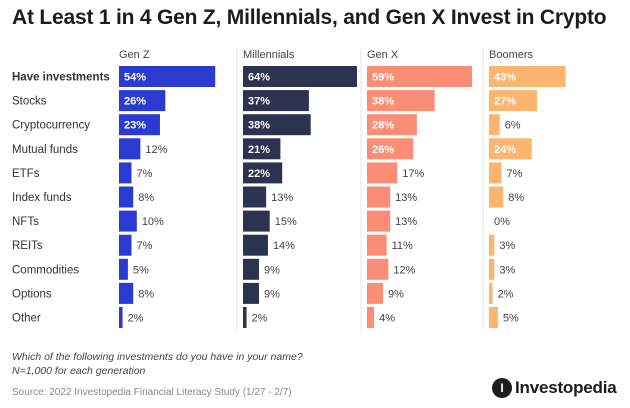 The width and height of the screenshot is (630, 408). Describe the element at coordinates (420, 76) in the screenshot. I see `bar-gen-x-have-investments` at that location.